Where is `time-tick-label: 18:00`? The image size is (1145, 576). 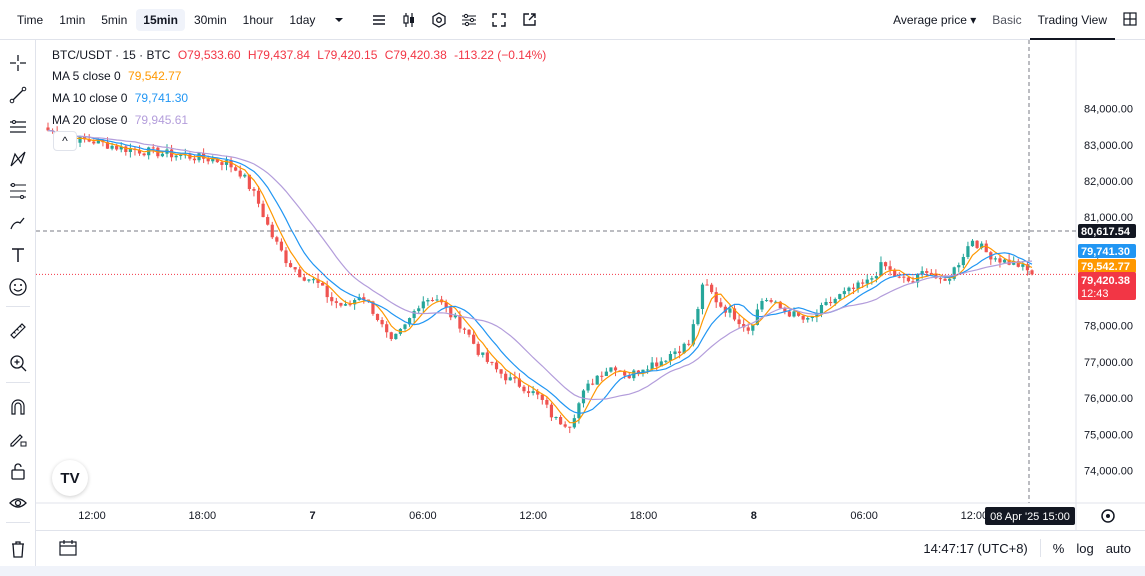 time-tick-label: 18:00 is located at coordinates (644, 516).